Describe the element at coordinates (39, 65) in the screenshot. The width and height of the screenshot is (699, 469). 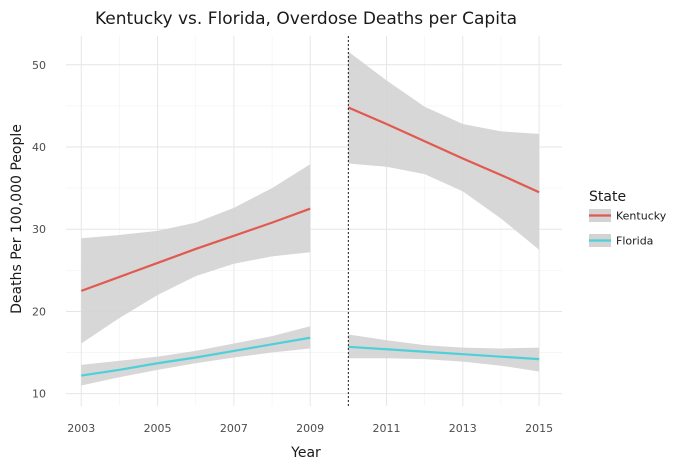
I see `y-tick-label: 50` at that location.